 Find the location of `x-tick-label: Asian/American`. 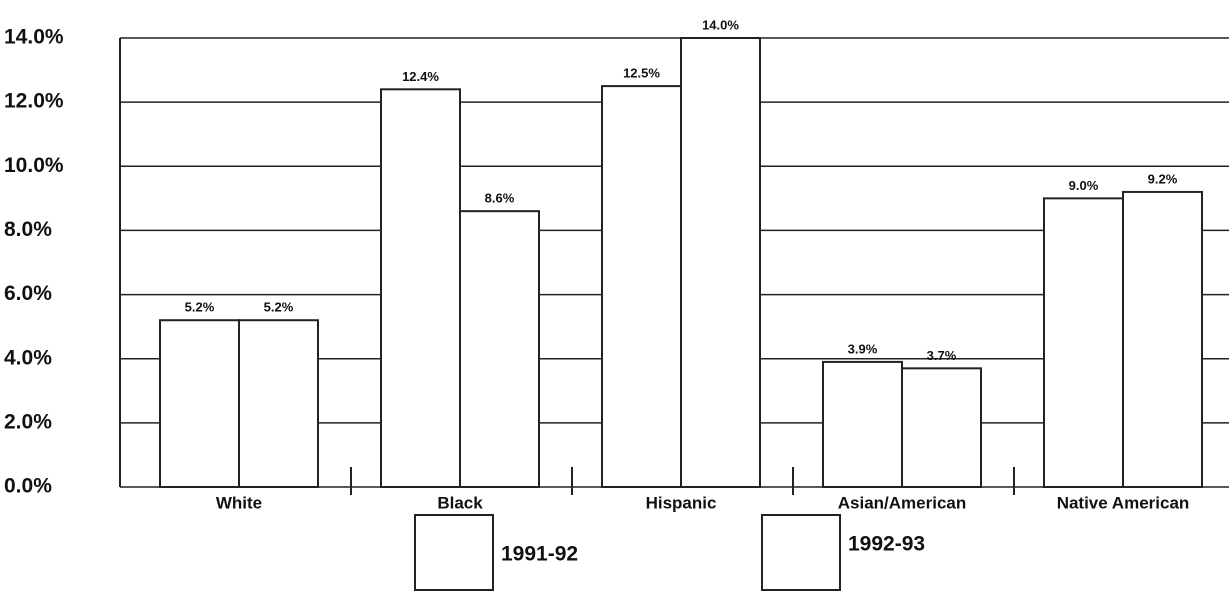

x-tick-label: Asian/American is located at coordinates (902, 502).